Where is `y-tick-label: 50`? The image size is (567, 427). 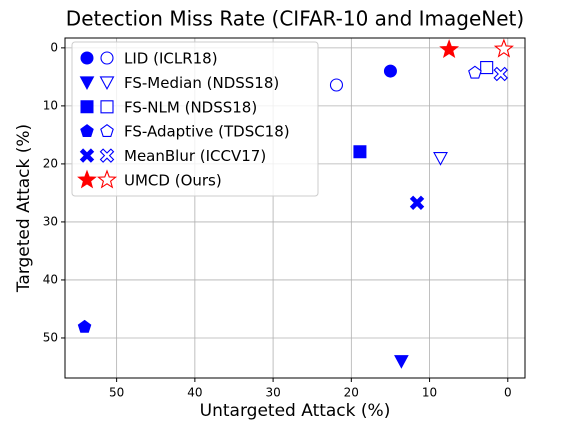
y-tick-label: 50 is located at coordinates (50, 337).